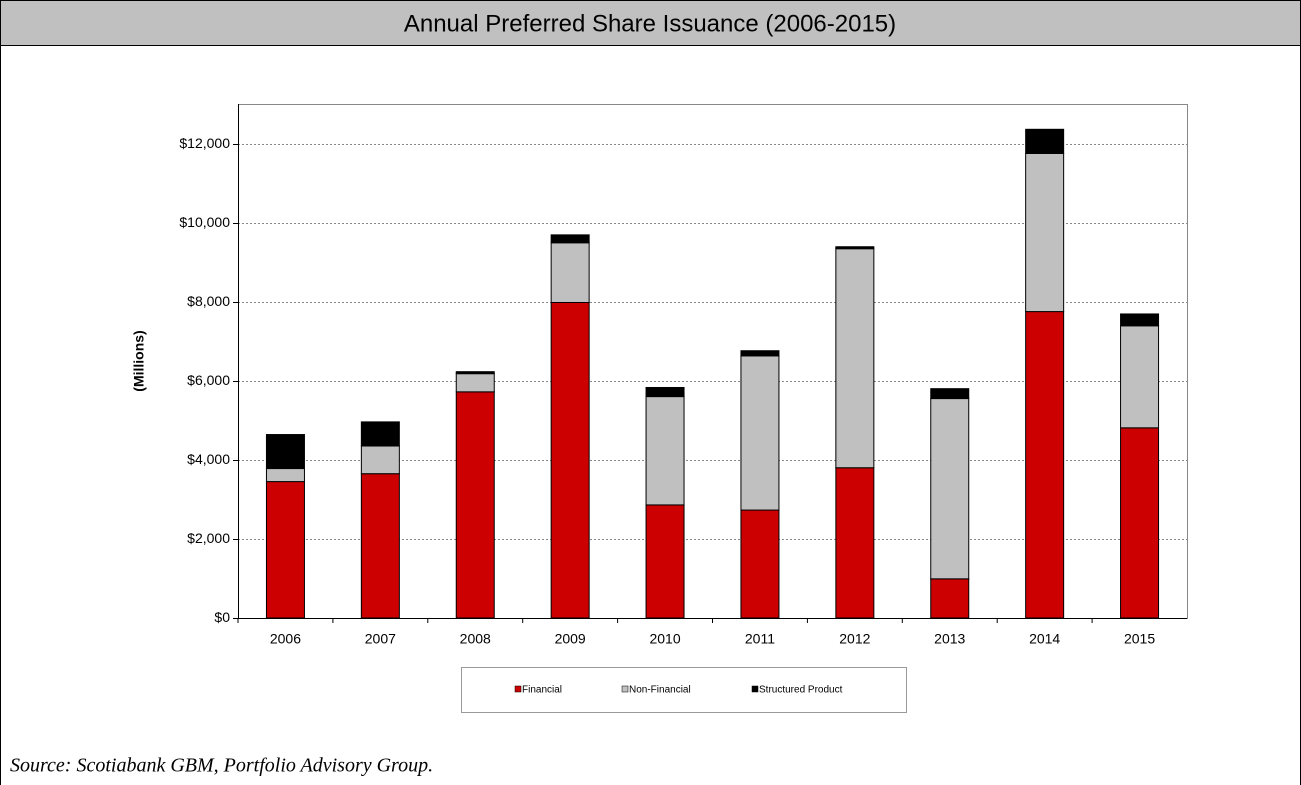  Describe the element at coordinates (204, 143) in the screenshot. I see `y-tick-label: $12,000` at that location.